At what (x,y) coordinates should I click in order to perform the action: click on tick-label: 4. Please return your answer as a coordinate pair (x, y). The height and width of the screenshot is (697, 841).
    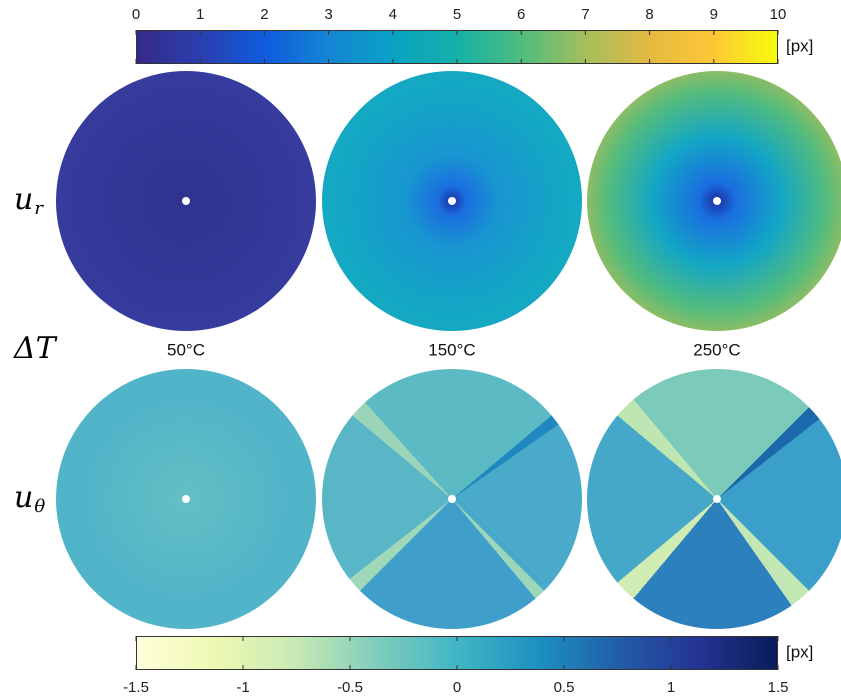
    Looking at the image, I should click on (393, 14).